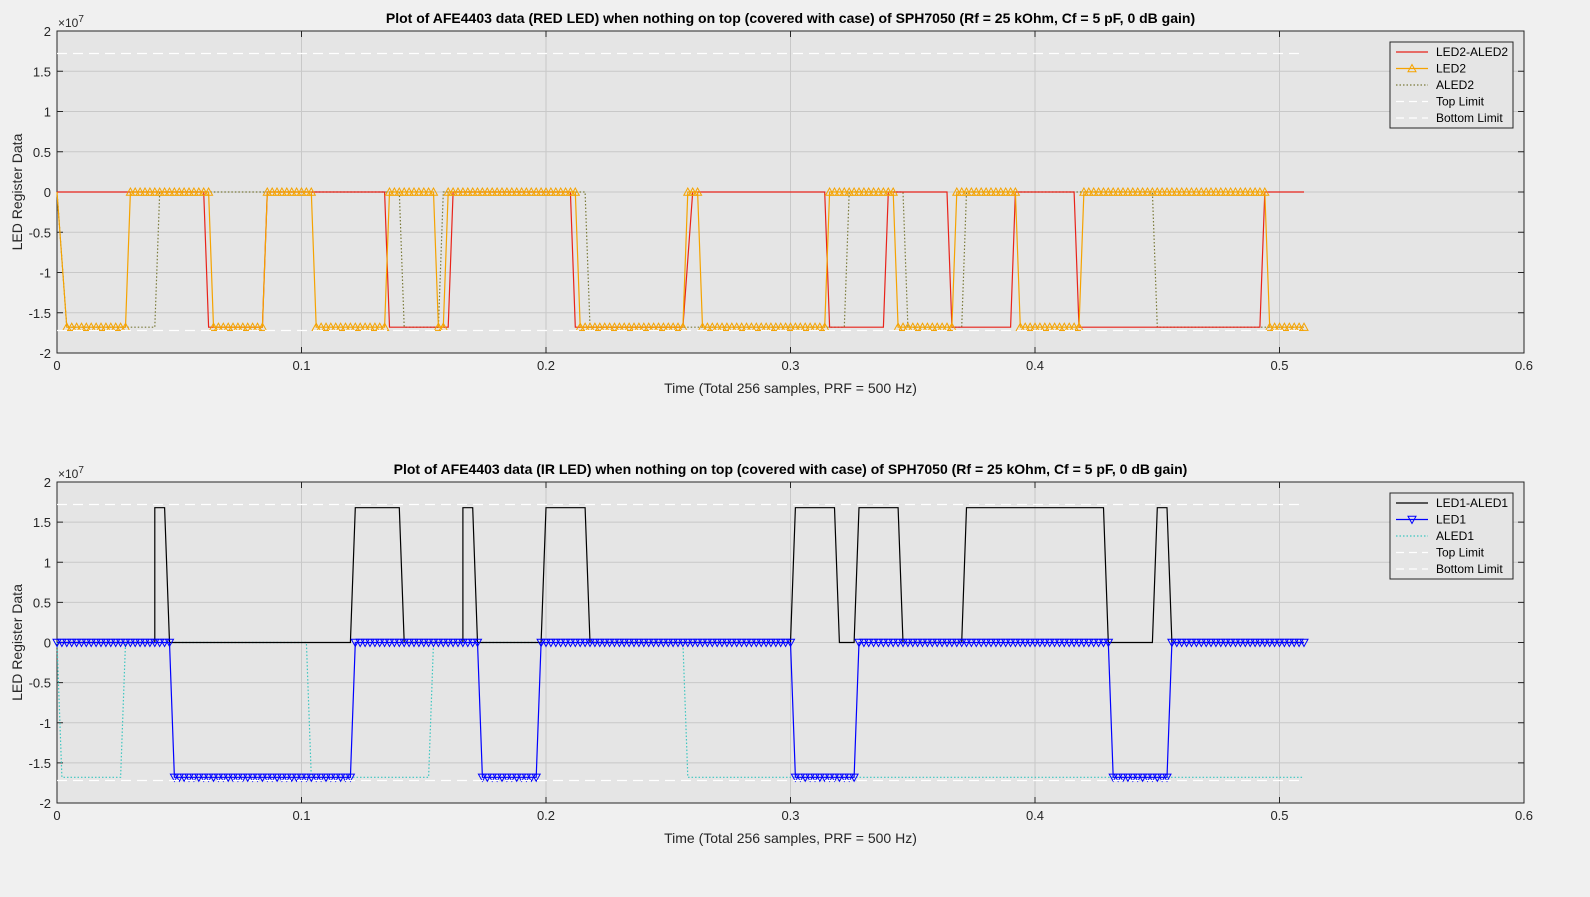 The height and width of the screenshot is (897, 1590). What do you see at coordinates (42, 152) in the screenshot?
I see `y-tick-label: 0.5` at bounding box center [42, 152].